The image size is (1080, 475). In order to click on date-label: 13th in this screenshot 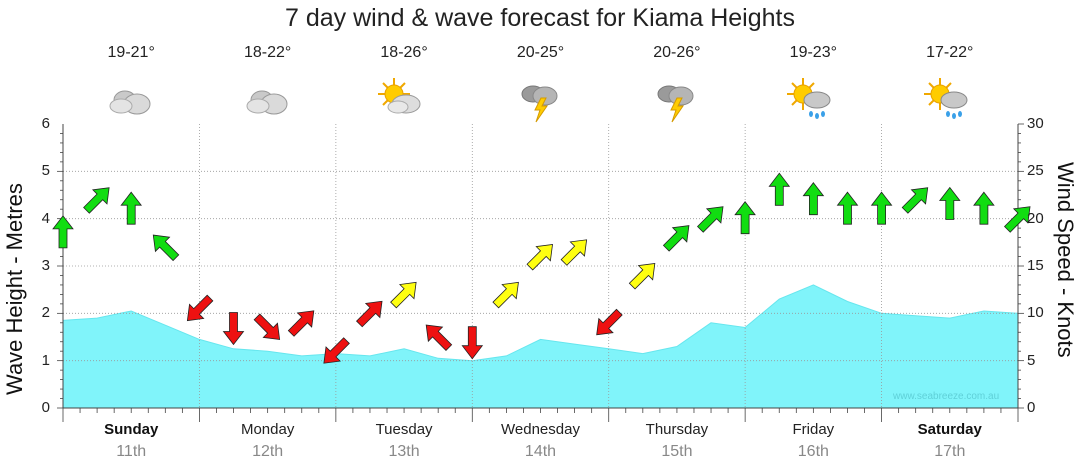, I will do `click(404, 451)`.